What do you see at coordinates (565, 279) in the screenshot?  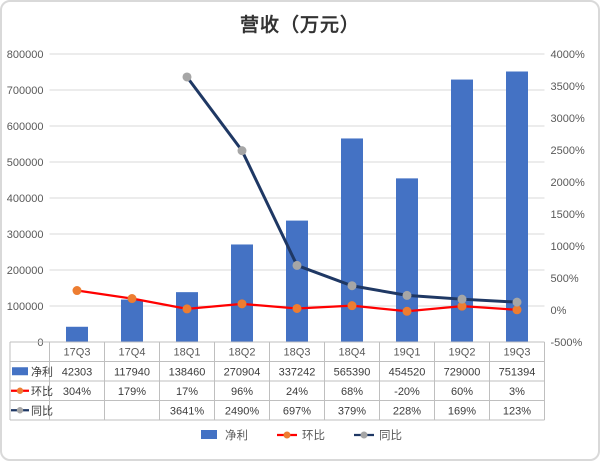 I see `right-axis-tick-label: 500%` at bounding box center [565, 279].